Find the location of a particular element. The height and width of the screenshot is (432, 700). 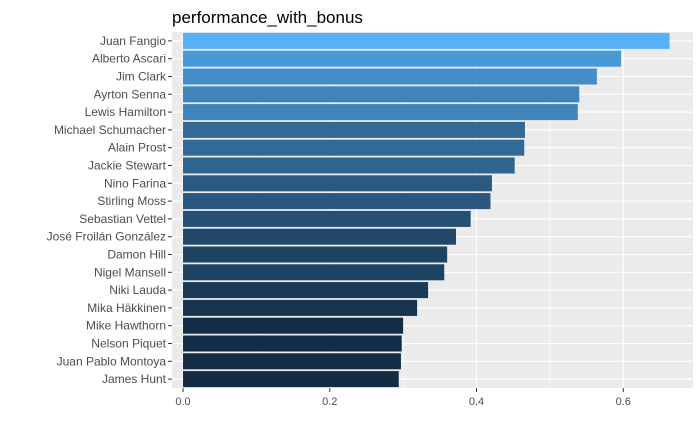

y-tick-label: Nelson Piquet is located at coordinates (128, 344).